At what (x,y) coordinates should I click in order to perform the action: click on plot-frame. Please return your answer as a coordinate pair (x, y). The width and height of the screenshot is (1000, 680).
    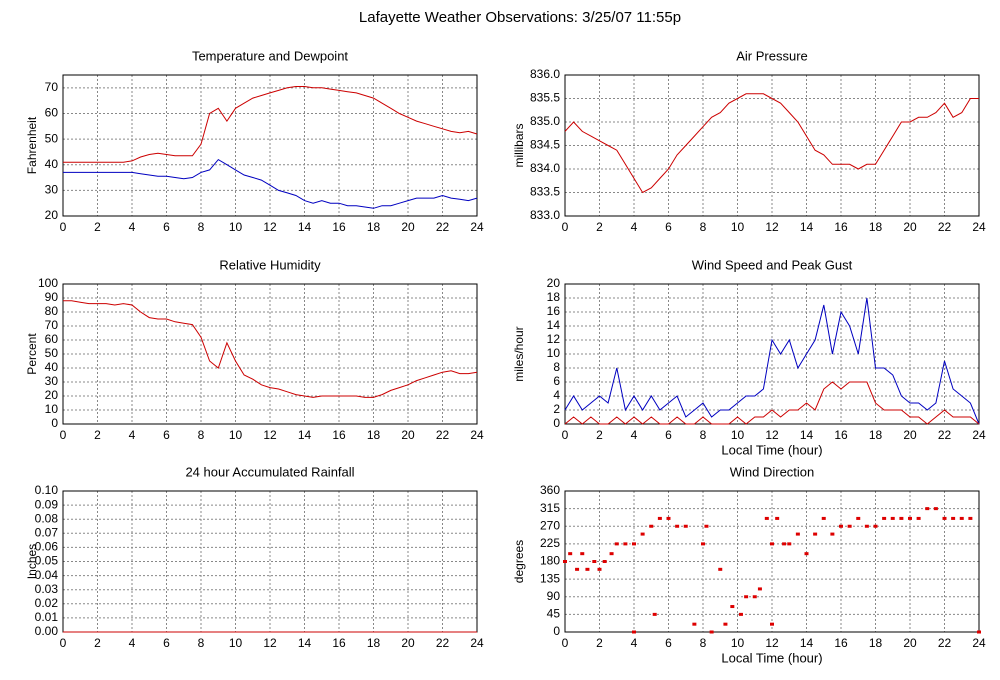
    Looking at the image, I should click on (270, 354).